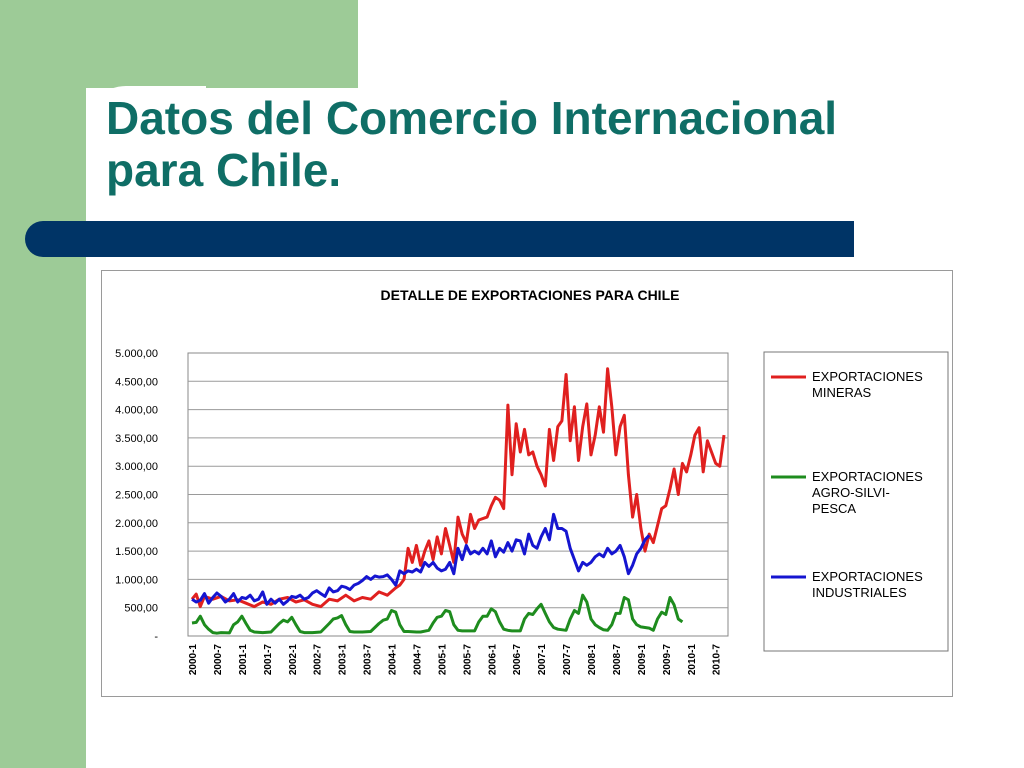 Image resolution: width=1024 pixels, height=768 pixels. What do you see at coordinates (43, 384) in the screenshot?
I see `sidebar-green-bar` at bounding box center [43, 384].